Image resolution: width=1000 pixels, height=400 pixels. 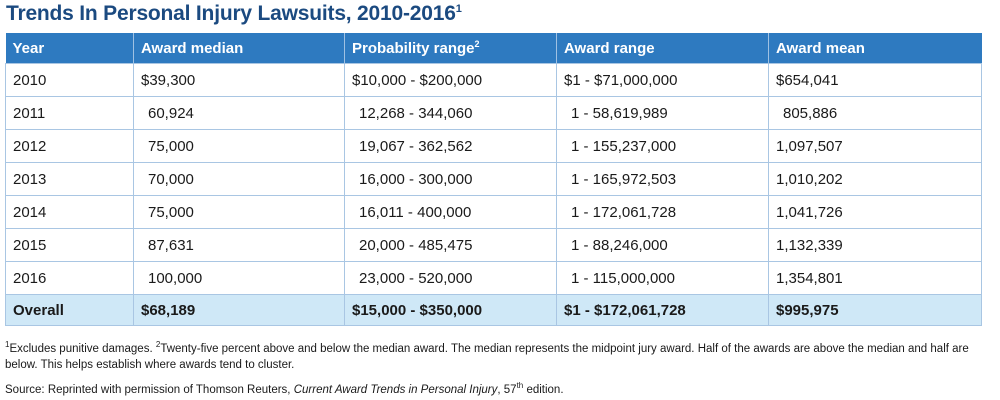 What do you see at coordinates (662, 278) in the screenshot?
I see `cell-award-range: 1 - 115,000,000` at bounding box center [662, 278].